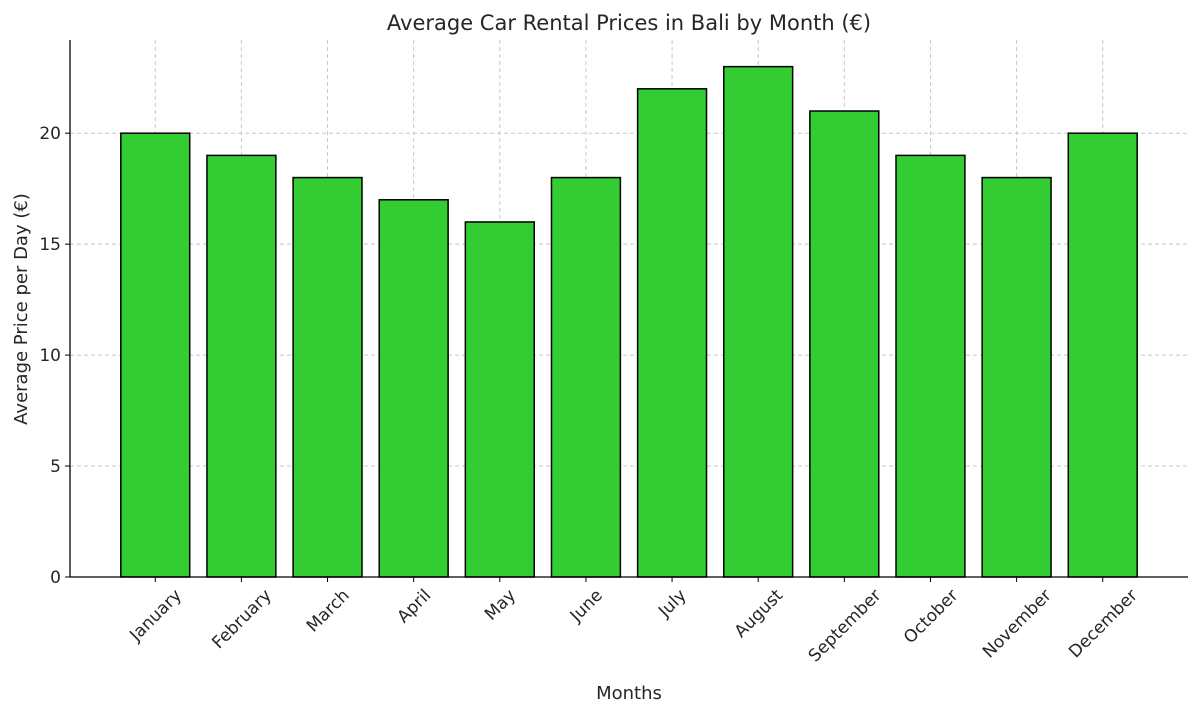 This screenshot has height=716, width=1200. Describe the element at coordinates (500, 605) in the screenshot. I see `x-tick-label-may: May` at that location.